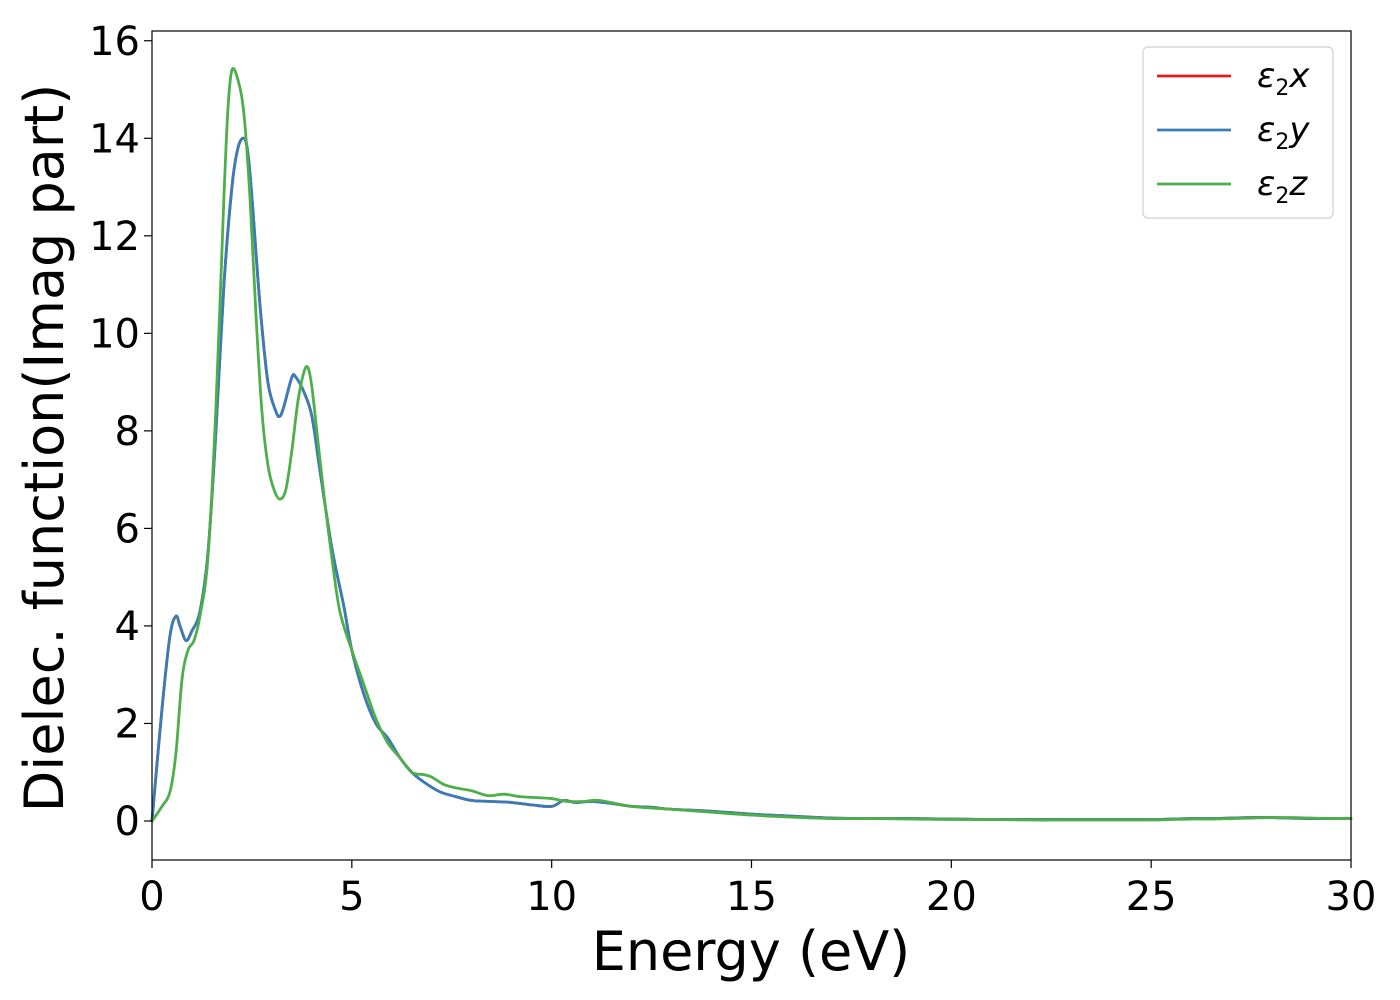 The width and height of the screenshot is (1400, 1000). I want to click on legend-label: ε2x, so click(1283, 78).